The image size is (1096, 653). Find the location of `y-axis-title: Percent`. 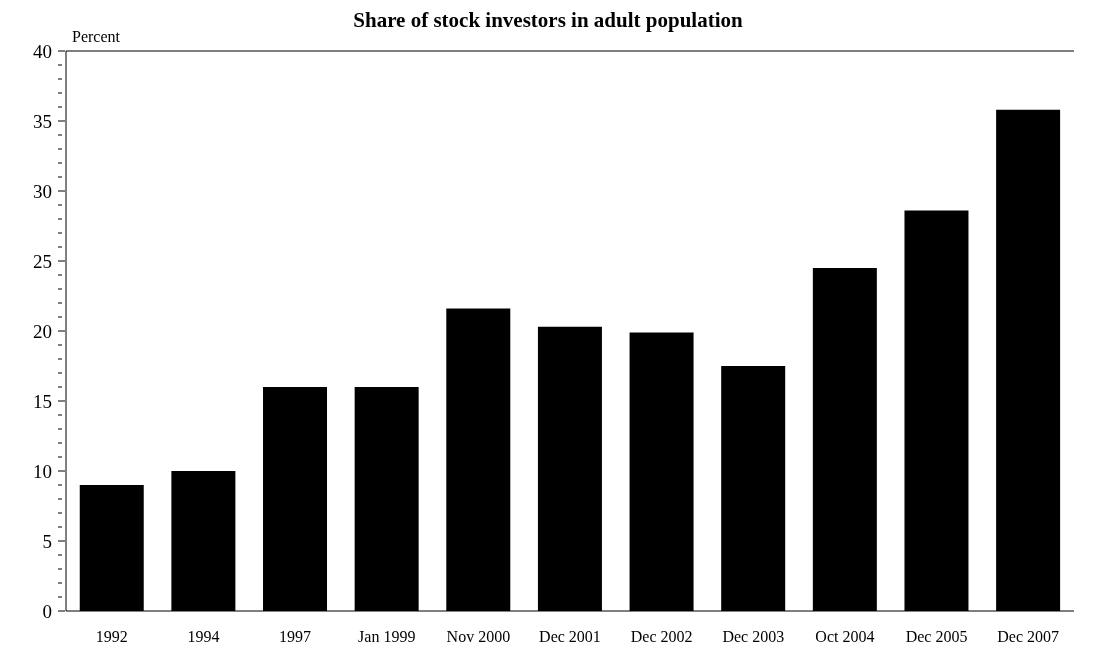

y-axis-title: Percent is located at coordinates (96, 37).